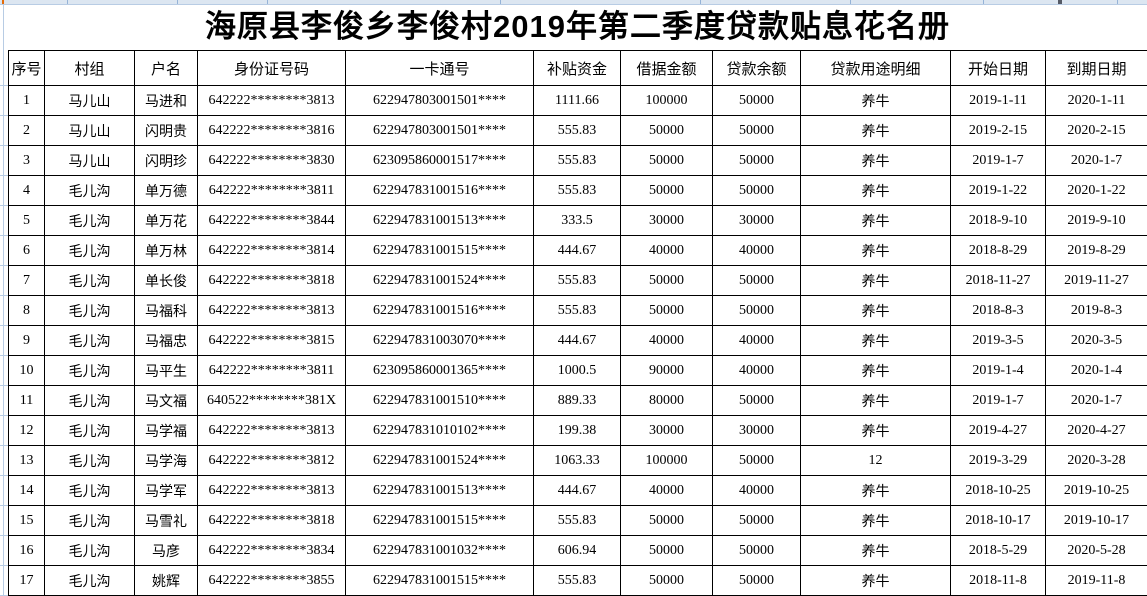  What do you see at coordinates (440, 491) in the screenshot?
I see `cell: 622947831001513****` at bounding box center [440, 491].